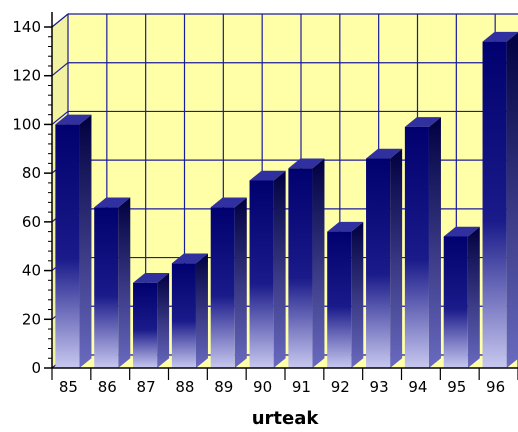 Image resolution: width=518 pixels, height=432 pixels. I want to click on x-tick-label: 95, so click(456, 387).